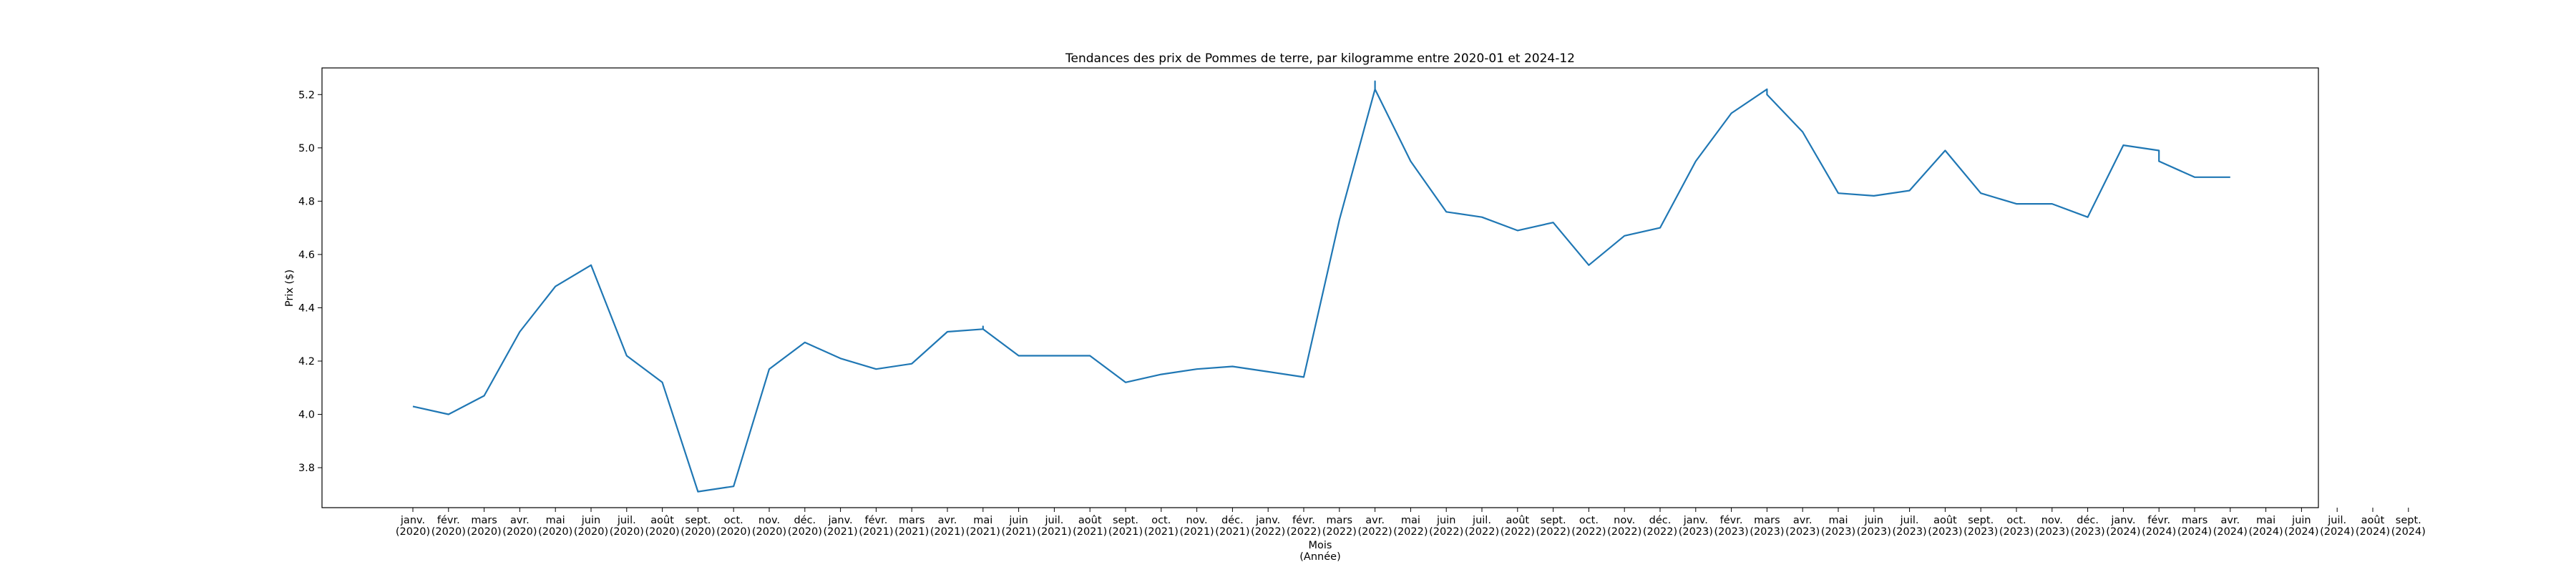 The height and width of the screenshot is (572, 2576). What do you see at coordinates (1319, 557) in the screenshot?
I see `x-axis-title-sub: (Année)` at bounding box center [1319, 557].